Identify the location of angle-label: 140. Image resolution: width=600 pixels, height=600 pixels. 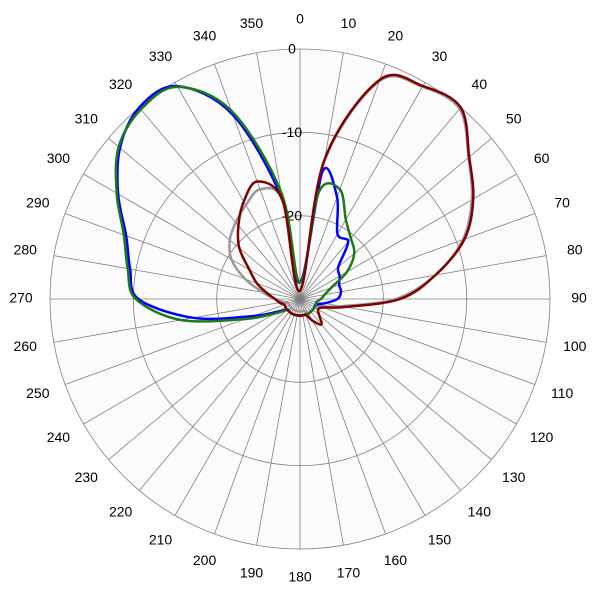
(480, 511).